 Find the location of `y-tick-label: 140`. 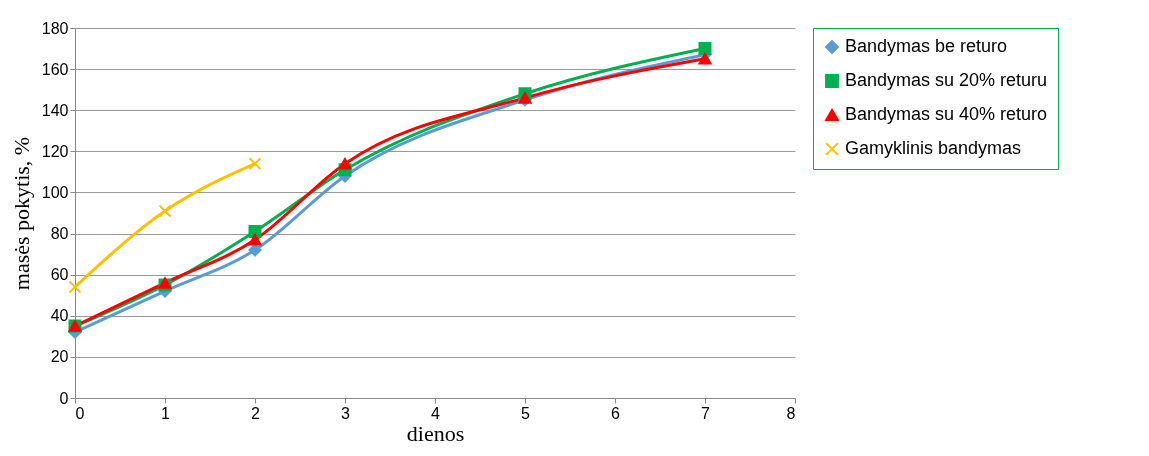

y-tick-label: 140 is located at coordinates (55, 110).